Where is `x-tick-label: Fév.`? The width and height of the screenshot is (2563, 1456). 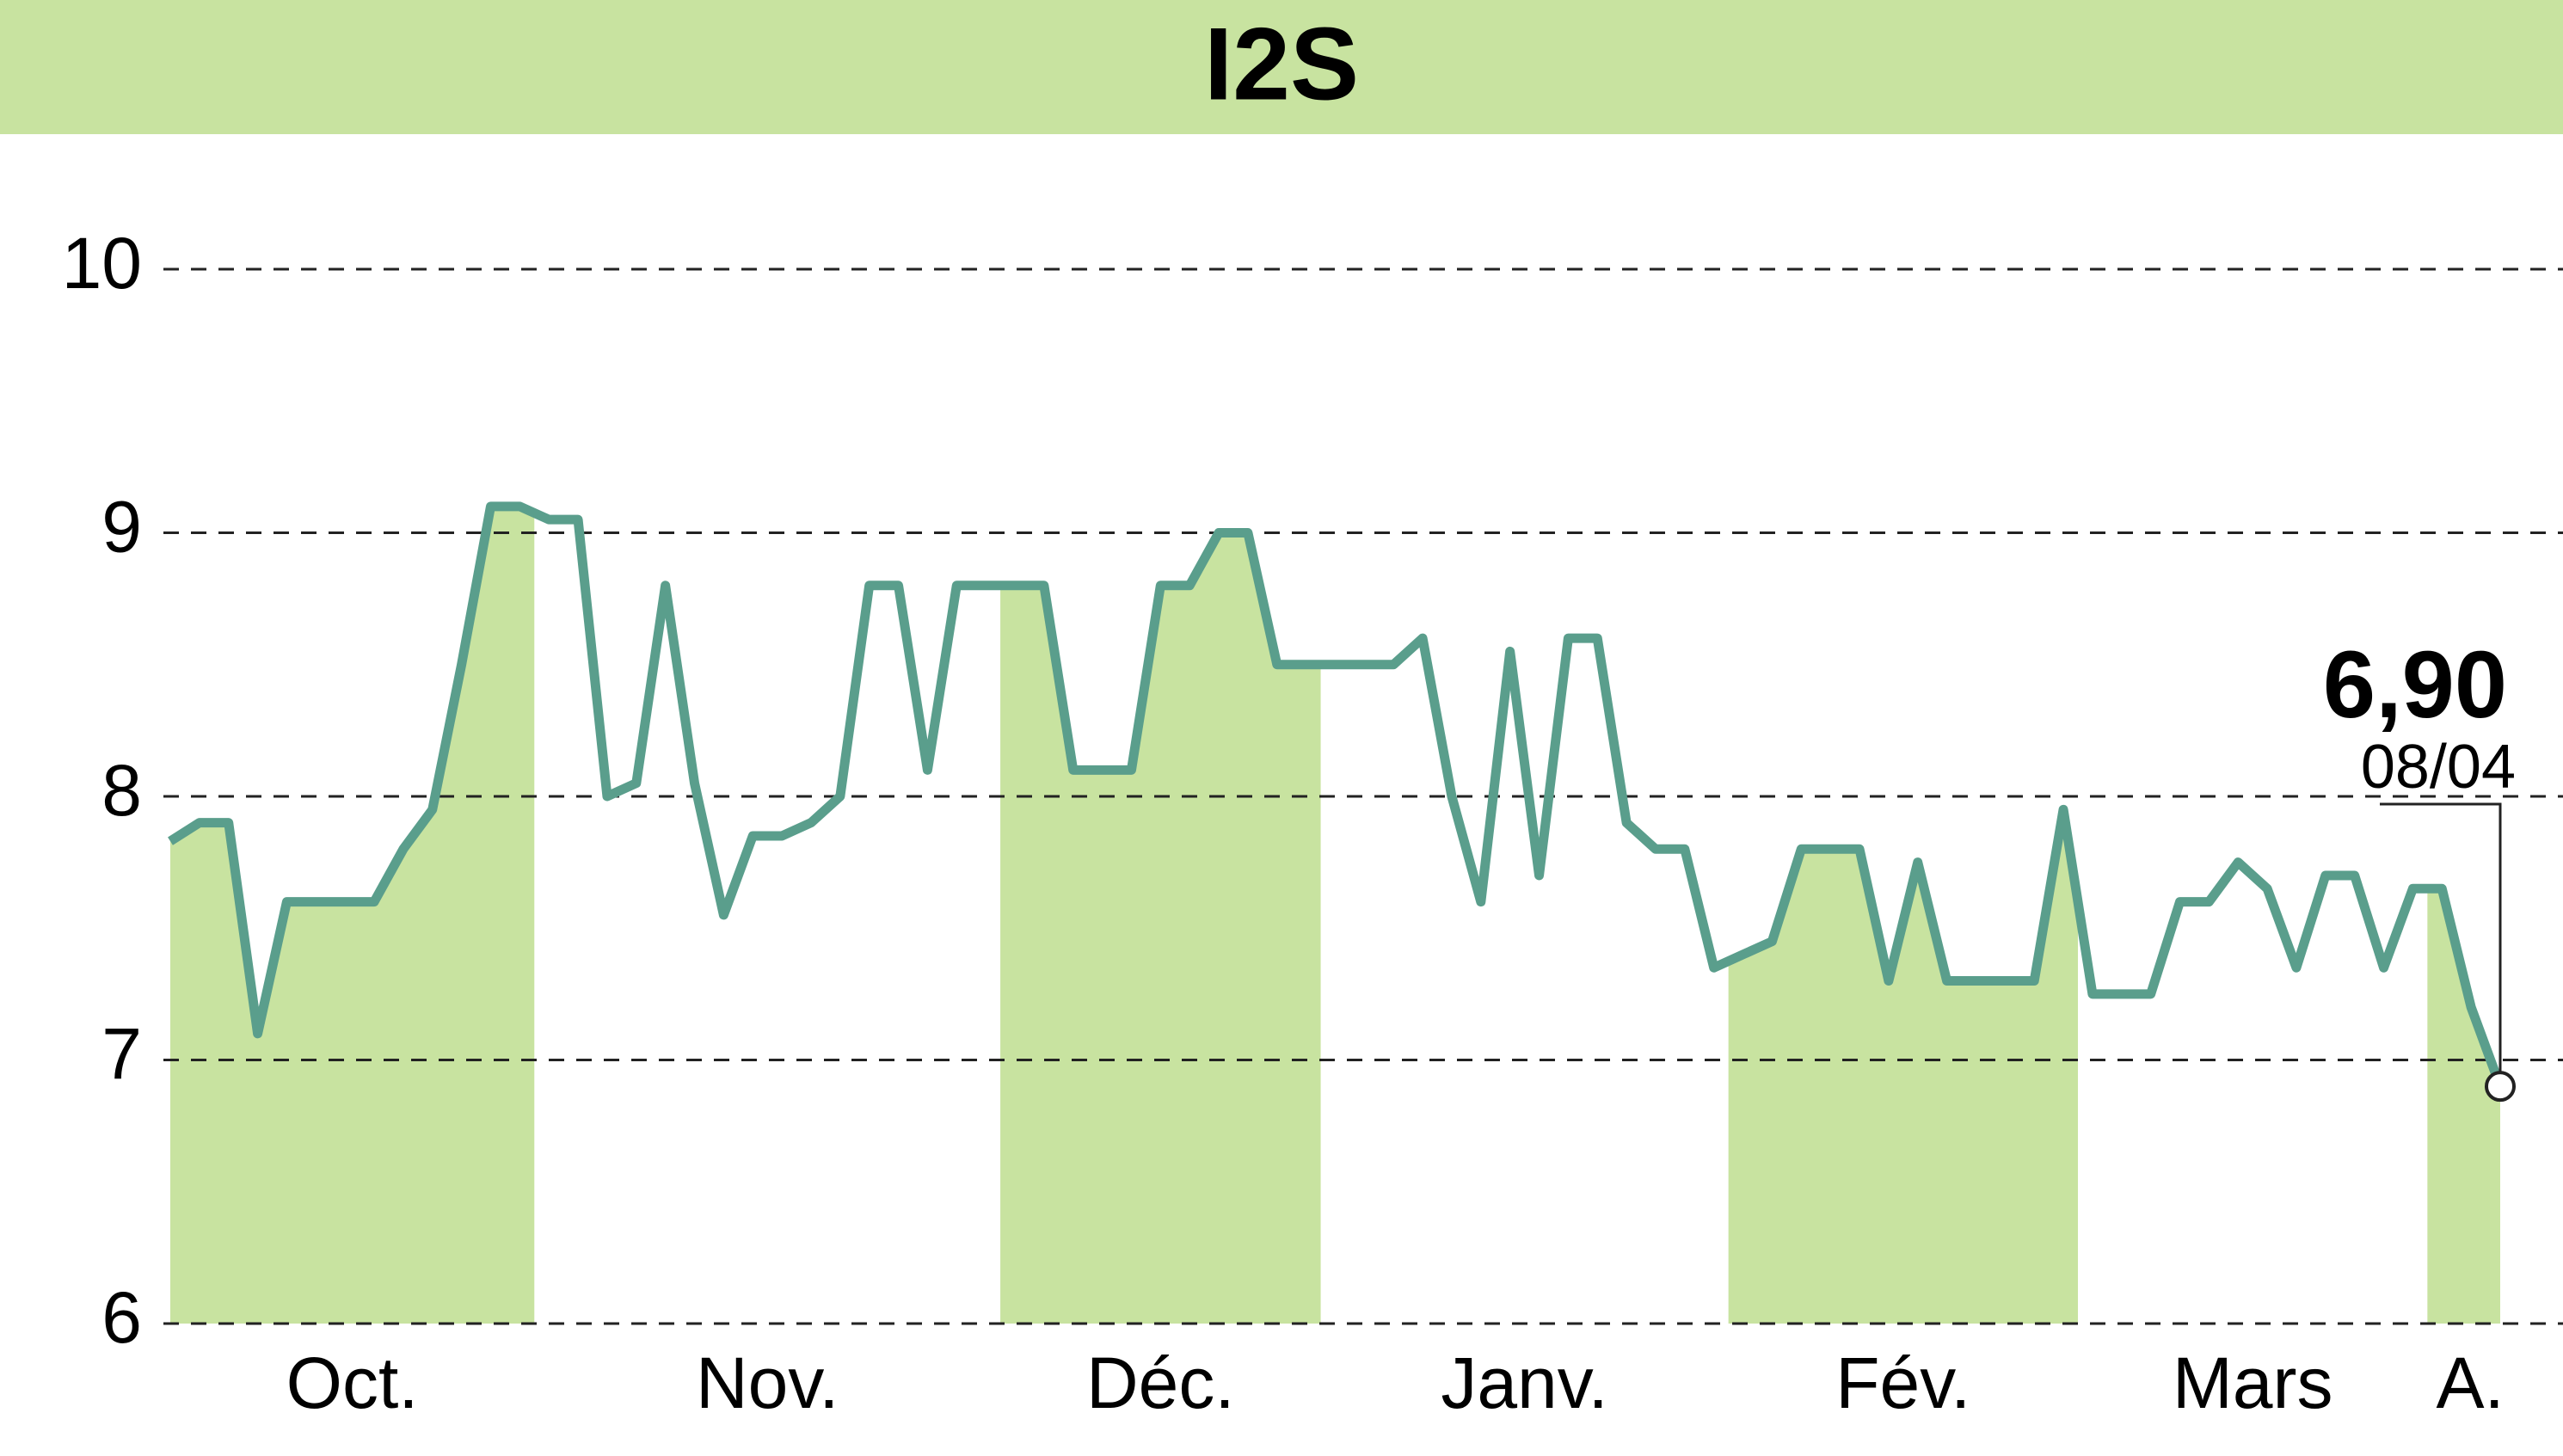 x-tick-label: Fév. is located at coordinates (1902, 1383).